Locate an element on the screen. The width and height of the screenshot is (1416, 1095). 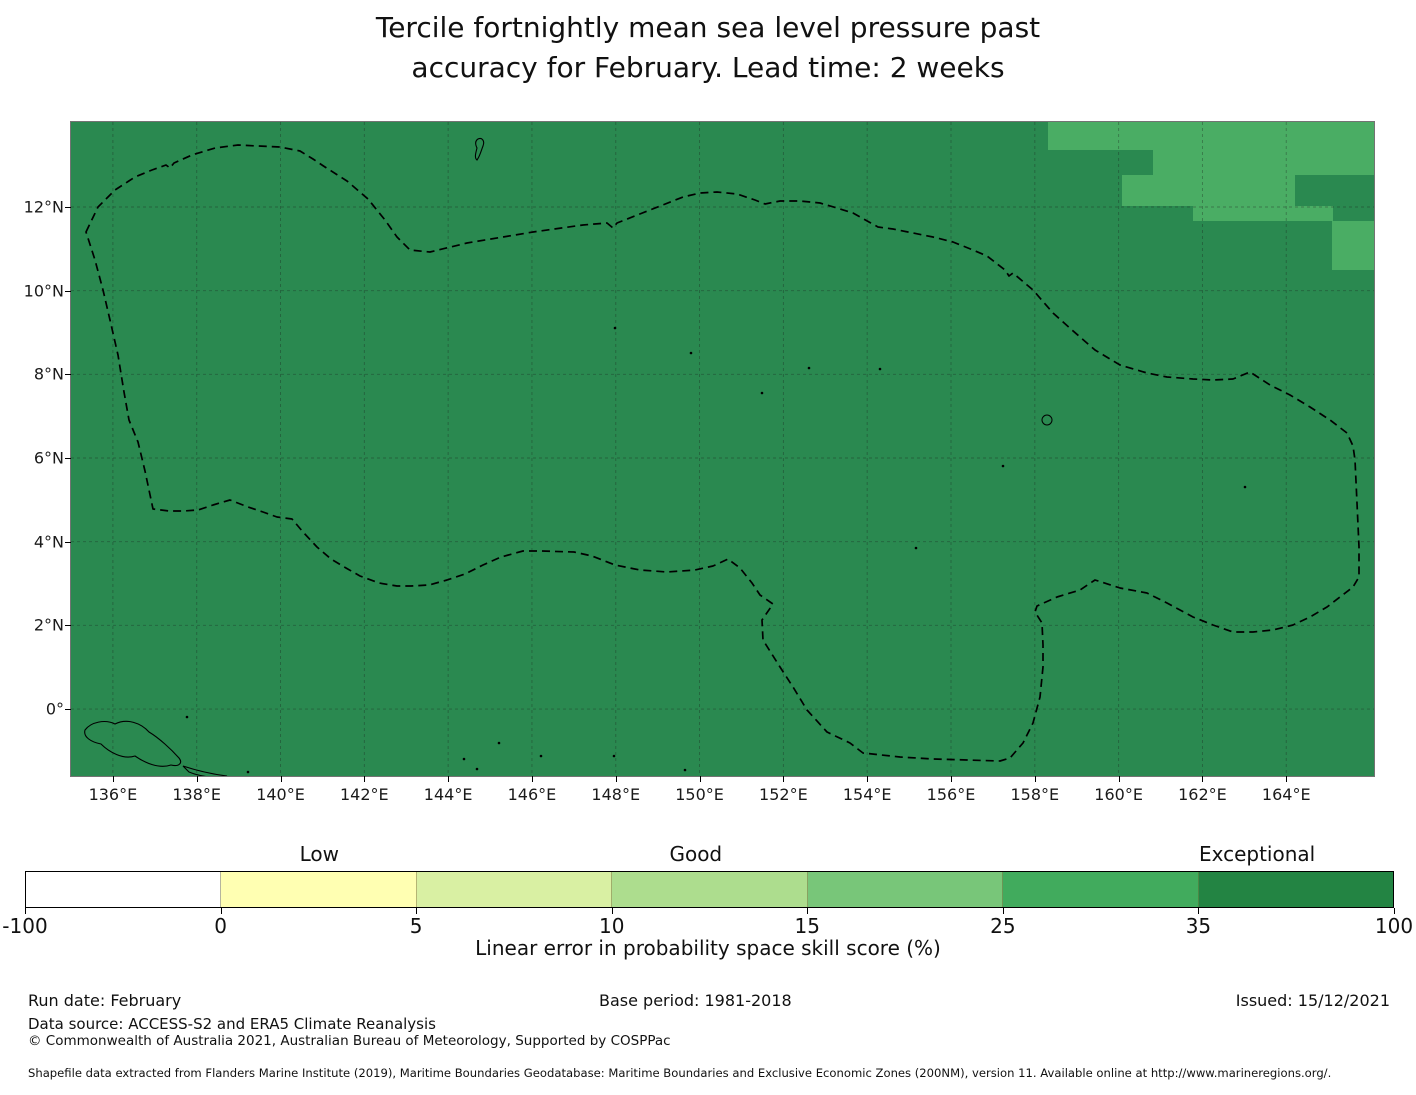
x-tick-label: 138°E is located at coordinates (197, 794).